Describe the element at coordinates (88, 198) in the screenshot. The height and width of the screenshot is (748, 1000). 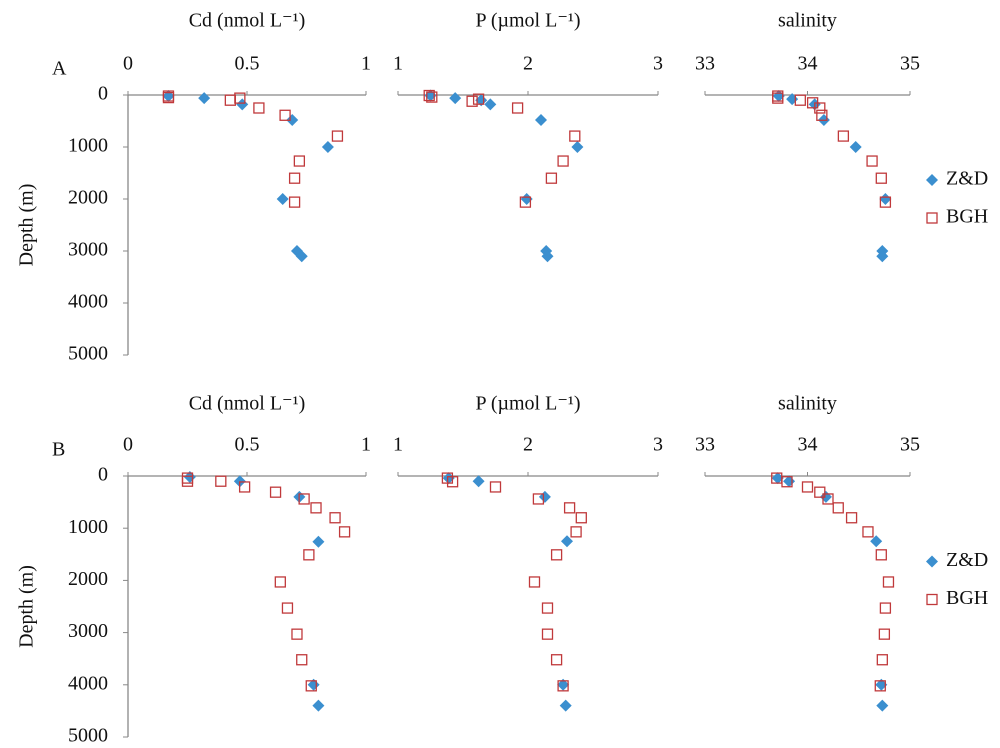
I see `y-tick-label: 2000` at that location.